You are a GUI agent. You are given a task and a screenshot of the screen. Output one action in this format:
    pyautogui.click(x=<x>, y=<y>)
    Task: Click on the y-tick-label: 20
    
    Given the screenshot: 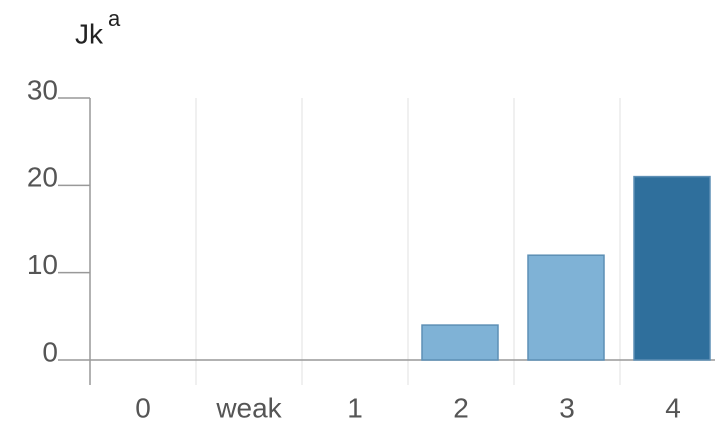 What is the action you would take?
    pyautogui.click(x=42, y=177)
    